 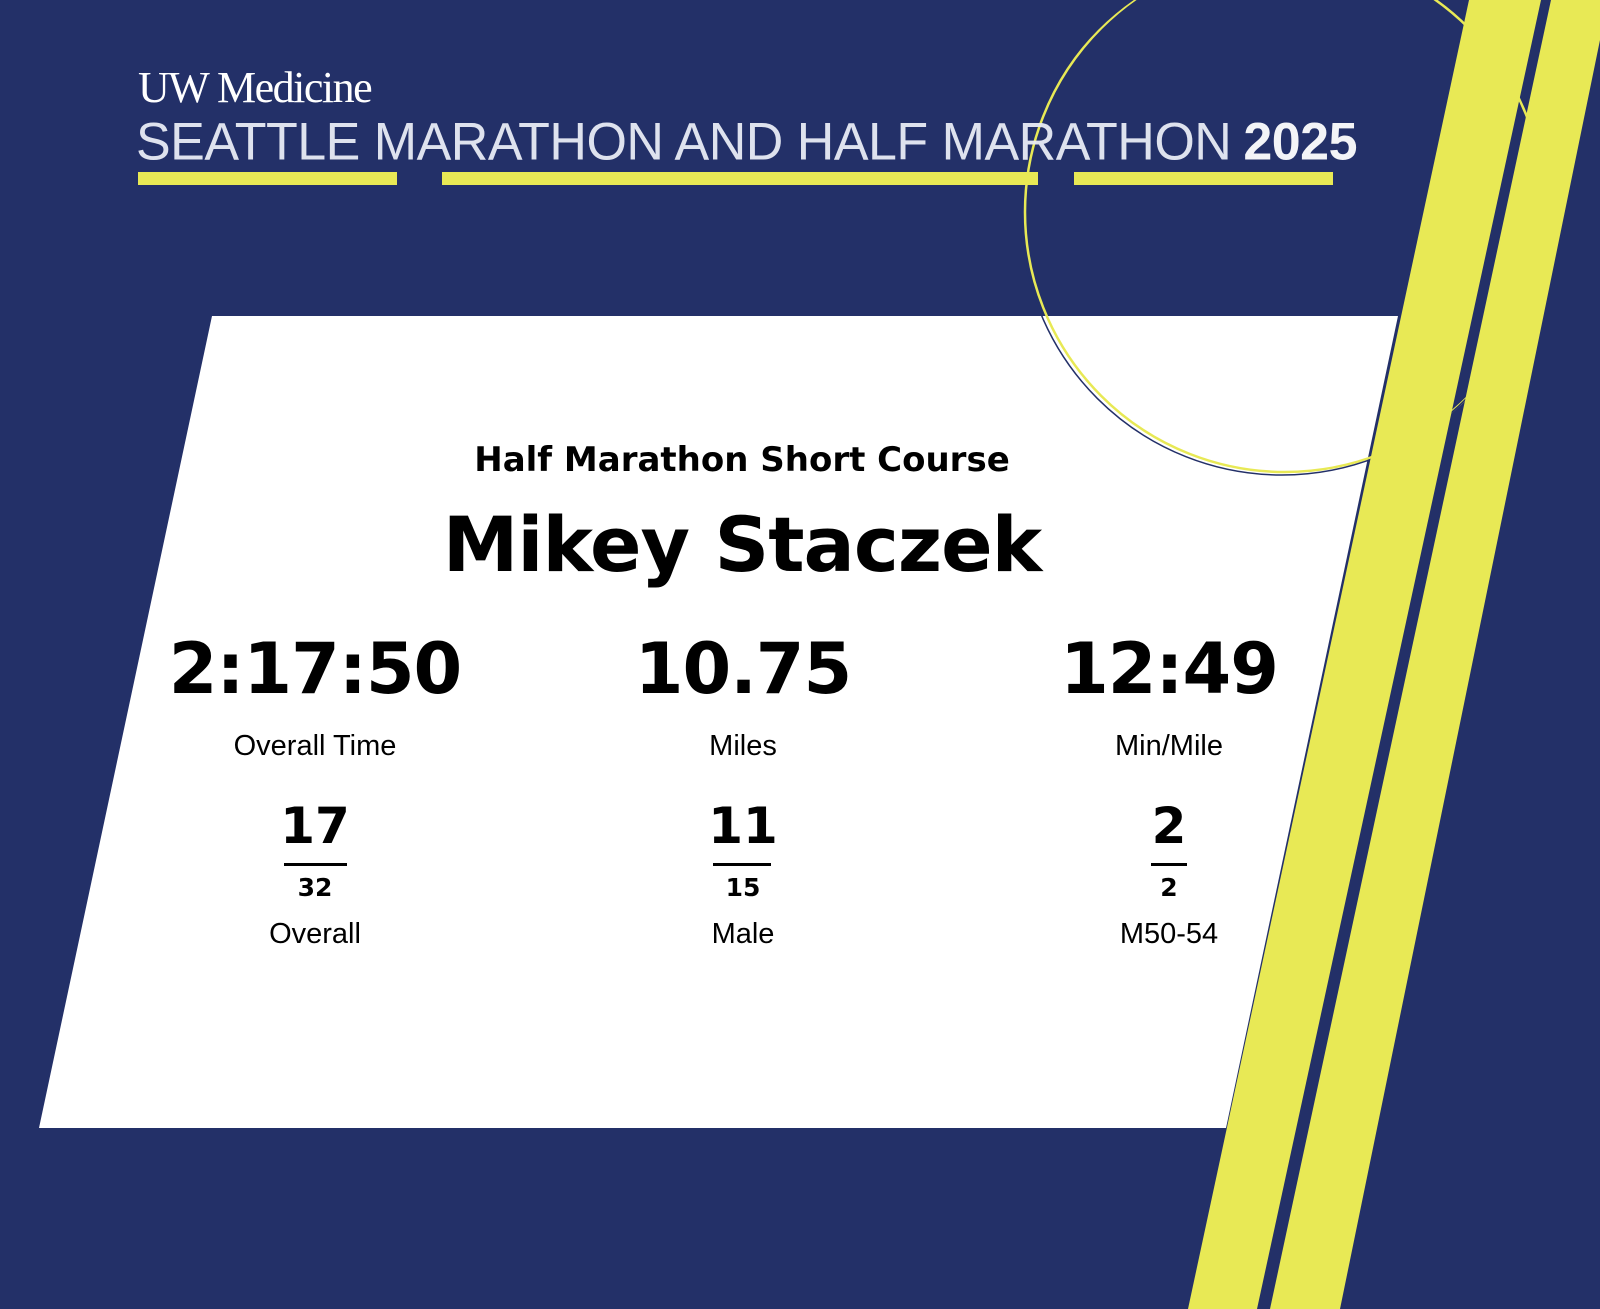 I want to click on event-year: 2025, so click(x=1300, y=142).